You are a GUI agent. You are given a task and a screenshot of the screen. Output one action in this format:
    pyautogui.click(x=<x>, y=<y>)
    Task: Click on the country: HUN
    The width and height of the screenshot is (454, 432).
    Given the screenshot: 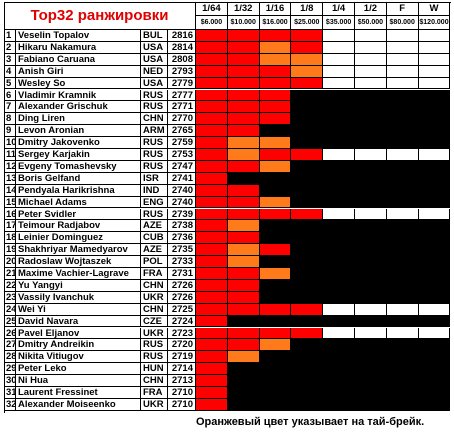 What is the action you would take?
    pyautogui.click(x=154, y=369)
    